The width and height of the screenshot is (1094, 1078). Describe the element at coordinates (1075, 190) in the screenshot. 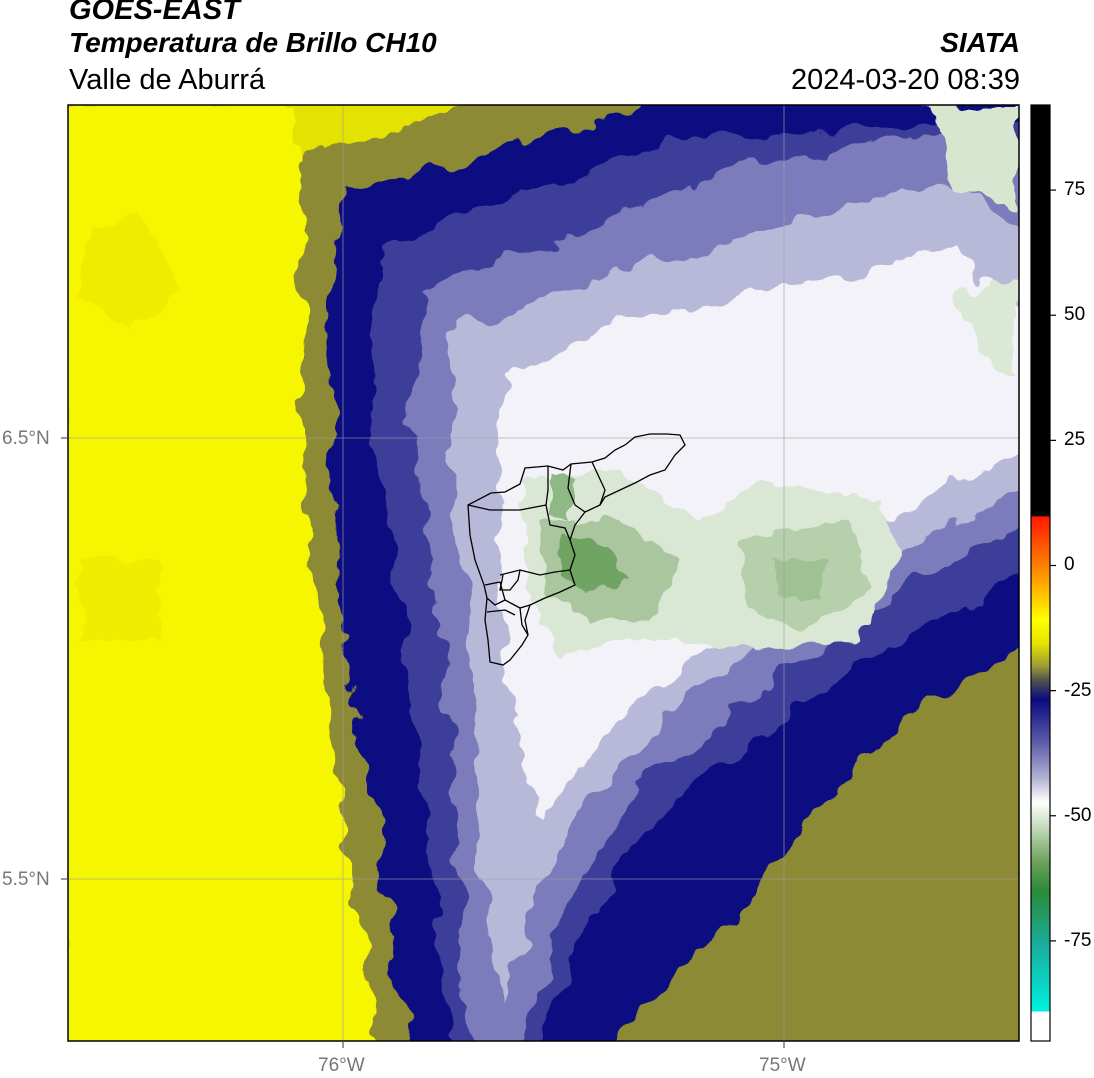

I see `colorbar-tick-label: 75` at that location.